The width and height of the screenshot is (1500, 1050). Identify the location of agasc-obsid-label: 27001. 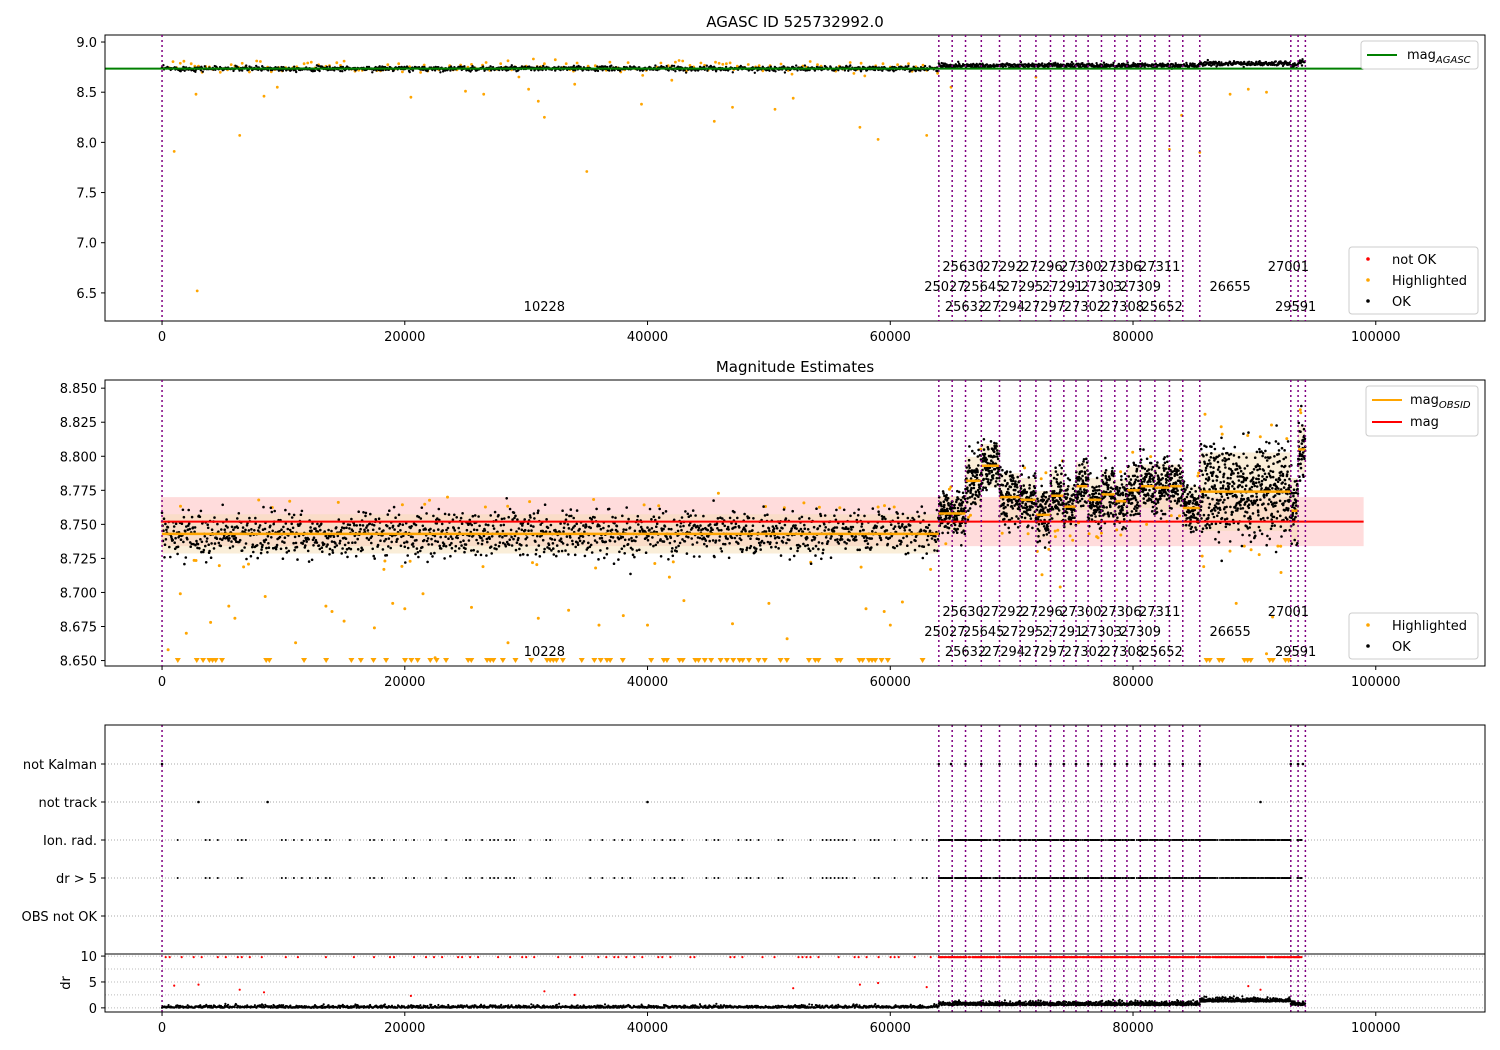
(1288, 267).